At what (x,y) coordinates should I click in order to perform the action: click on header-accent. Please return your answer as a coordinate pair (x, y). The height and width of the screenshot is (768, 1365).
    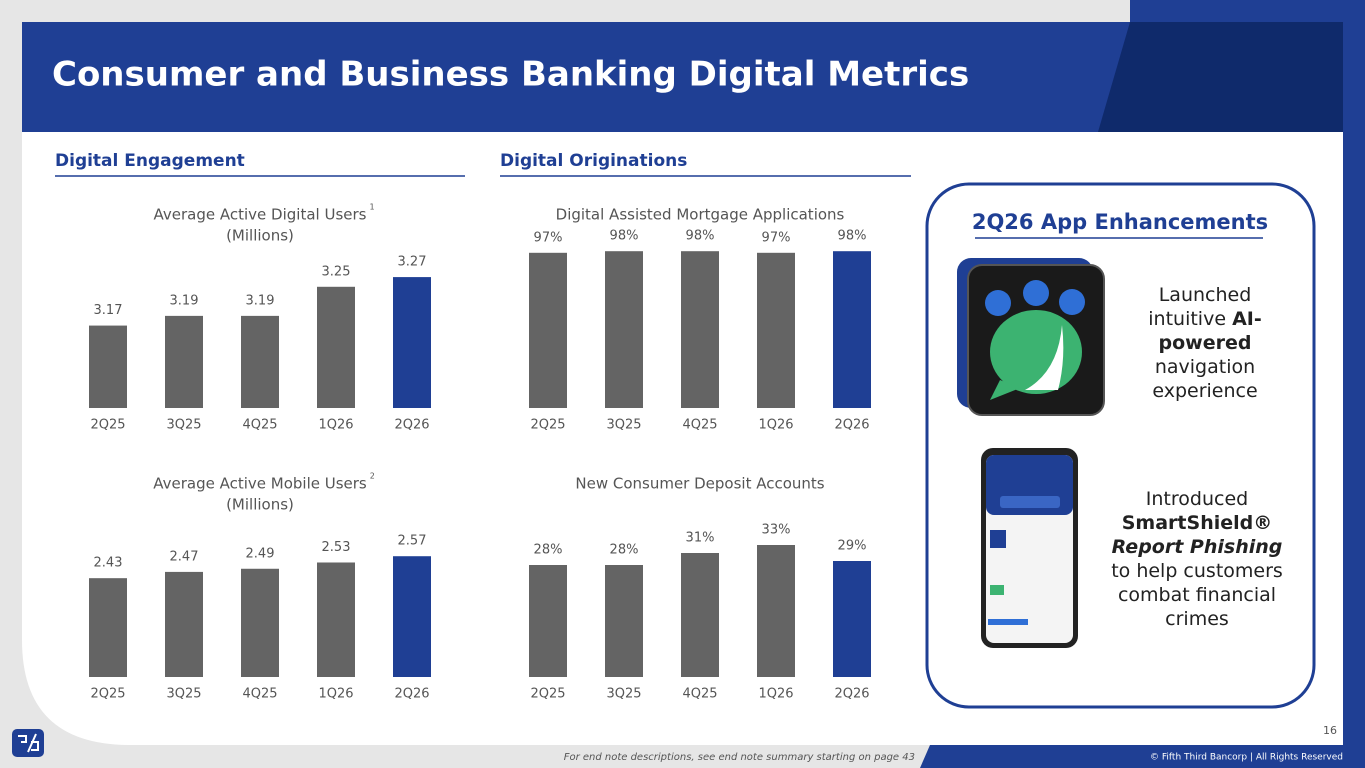
    Looking at the image, I should click on (1220, 77).